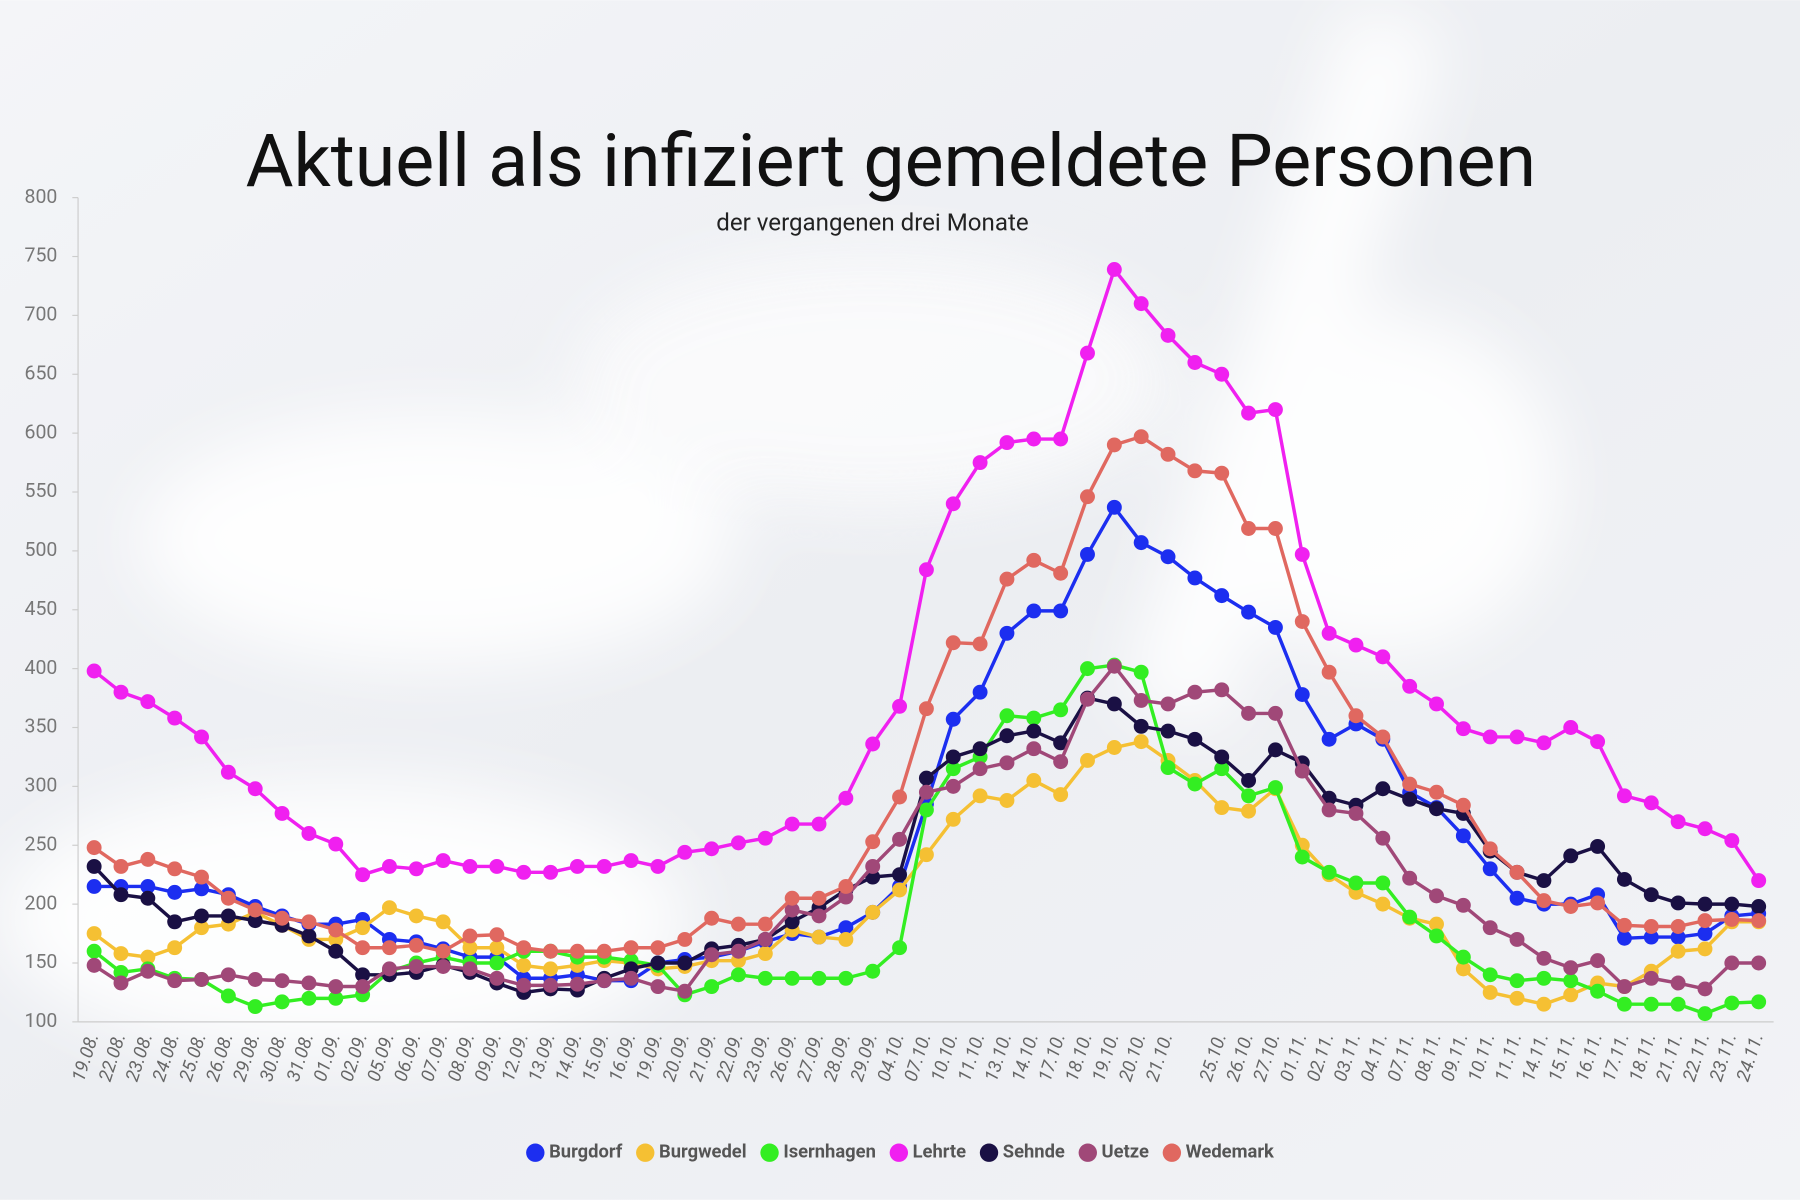  What do you see at coordinates (691, 1152) in the screenshot?
I see `legend-item: Burgwedel` at bounding box center [691, 1152].